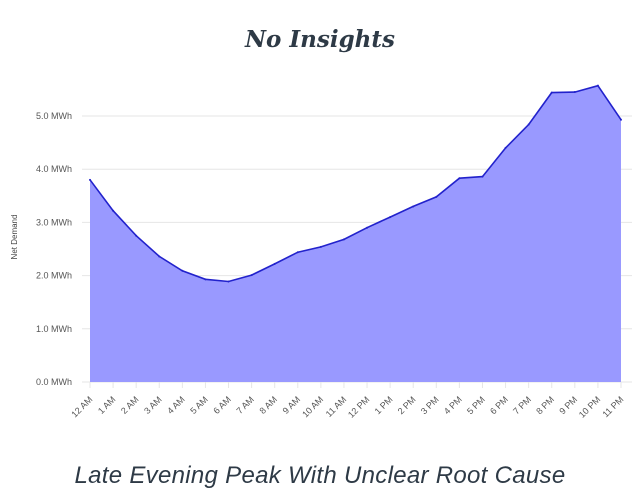  I want to click on y-tick-label: 0.0 MWh, so click(54, 382).